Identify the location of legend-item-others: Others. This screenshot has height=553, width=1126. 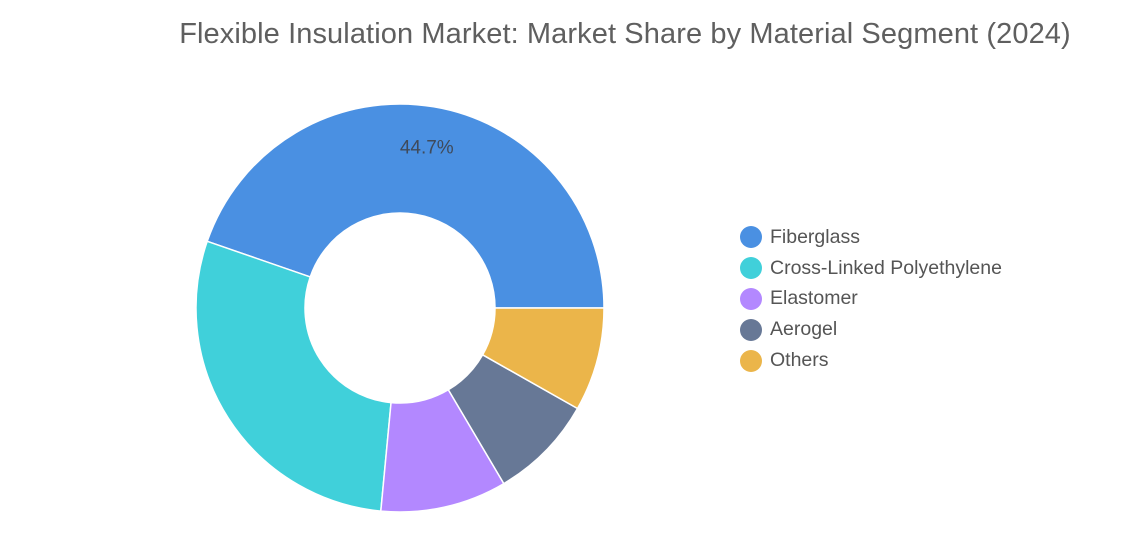
(871, 360).